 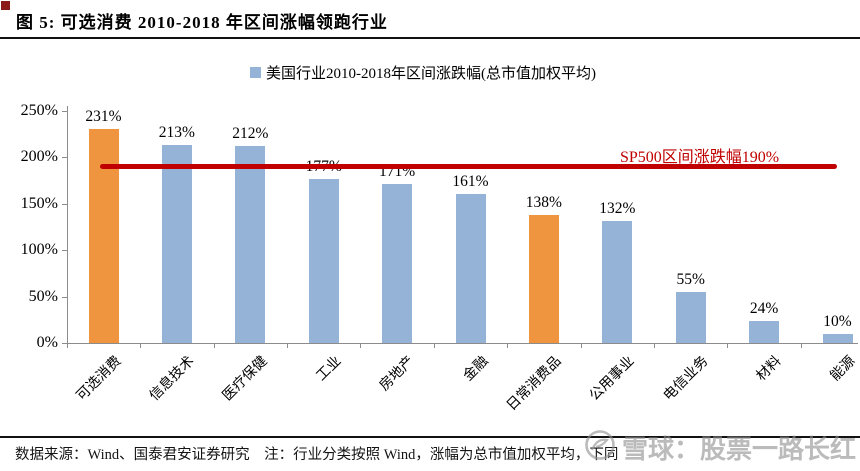 I want to click on corner-mark, so click(x=5, y=5).